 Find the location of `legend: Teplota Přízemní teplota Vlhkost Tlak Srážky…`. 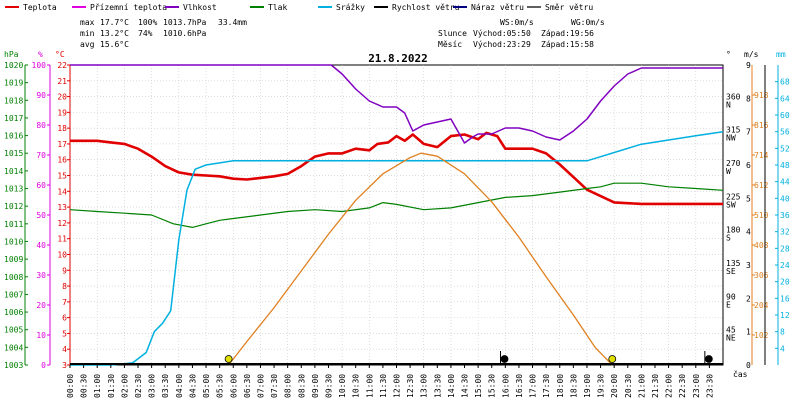

legend: Teplota Přízemní teplota Vlhkost Tlak Srážky… is located at coordinates (299, 7).